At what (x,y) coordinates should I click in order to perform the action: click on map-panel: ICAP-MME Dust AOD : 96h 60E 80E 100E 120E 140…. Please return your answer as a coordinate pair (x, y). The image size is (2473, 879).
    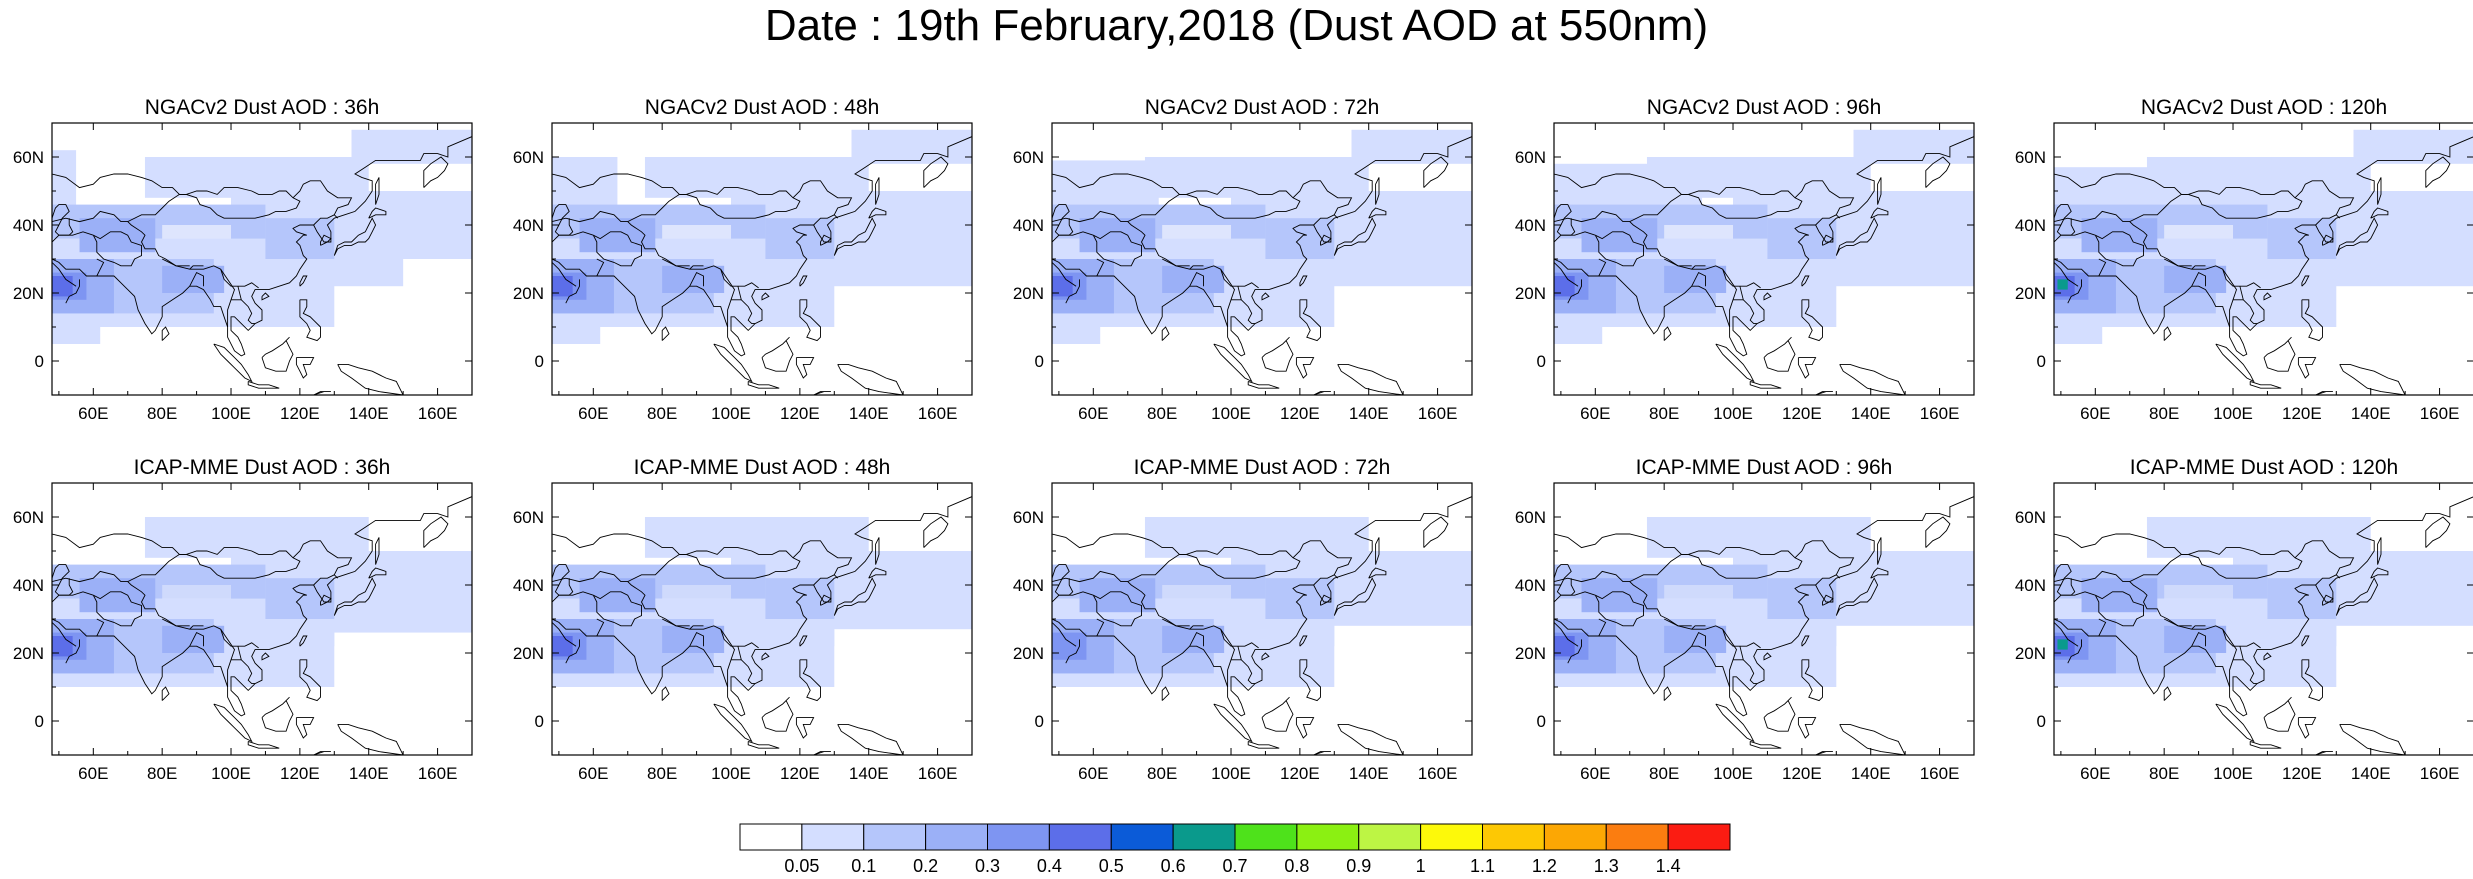
    Looking at the image, I should click on (1738, 619).